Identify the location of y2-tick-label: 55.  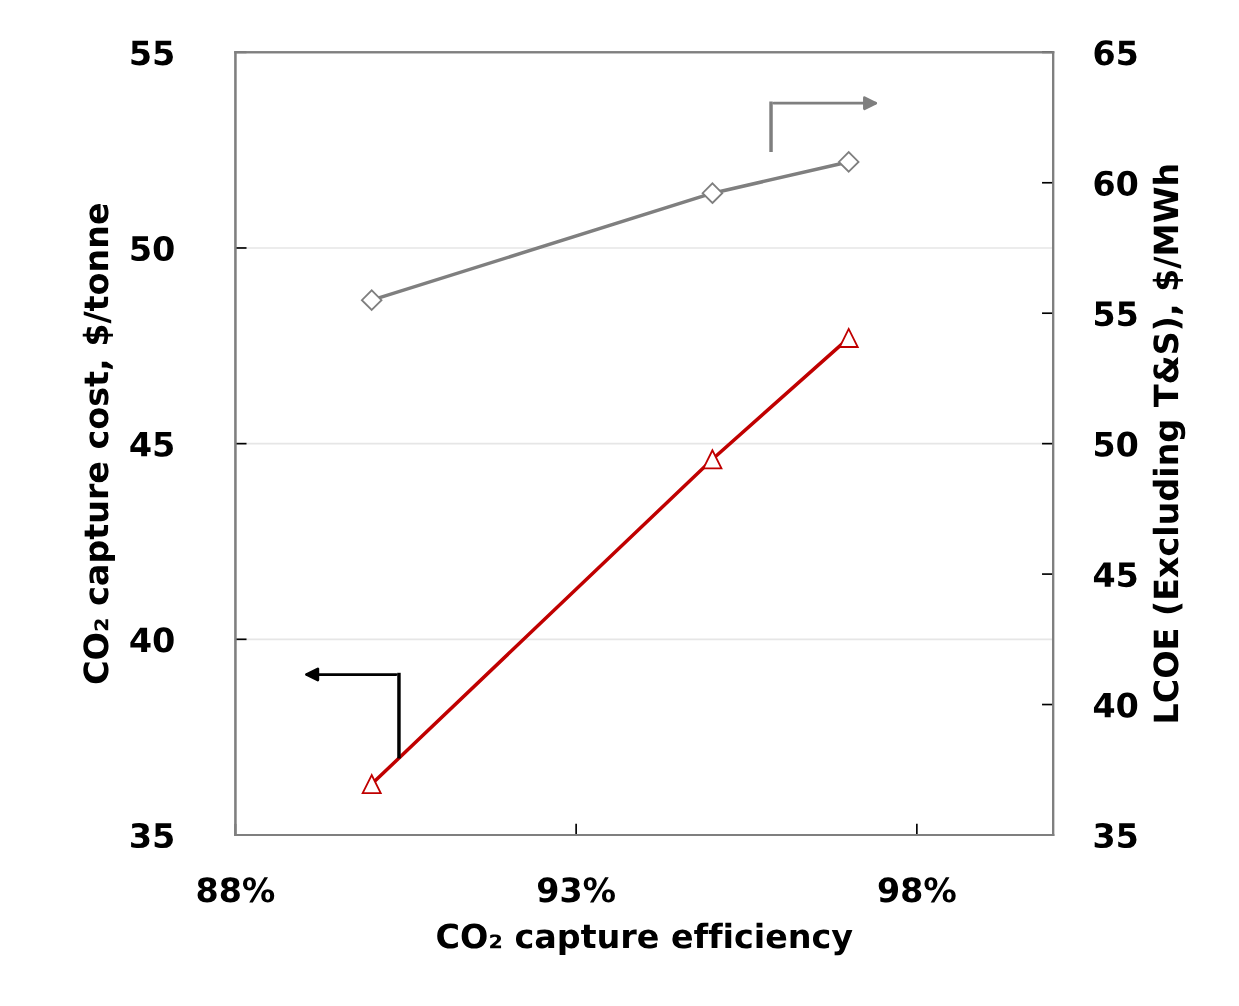
(1116, 314).